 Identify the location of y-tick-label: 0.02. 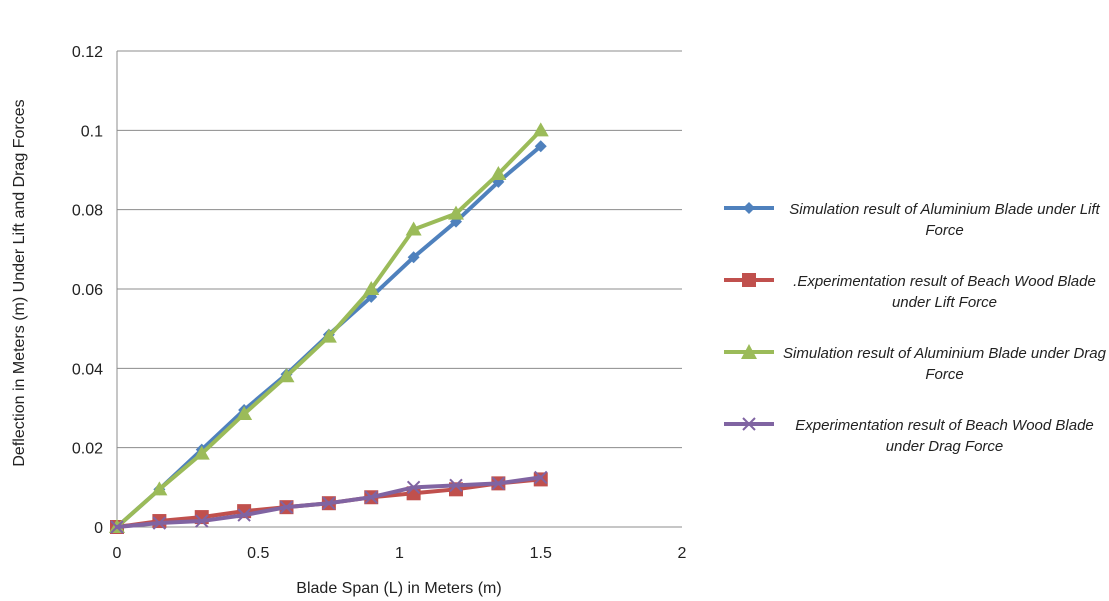
(87, 449).